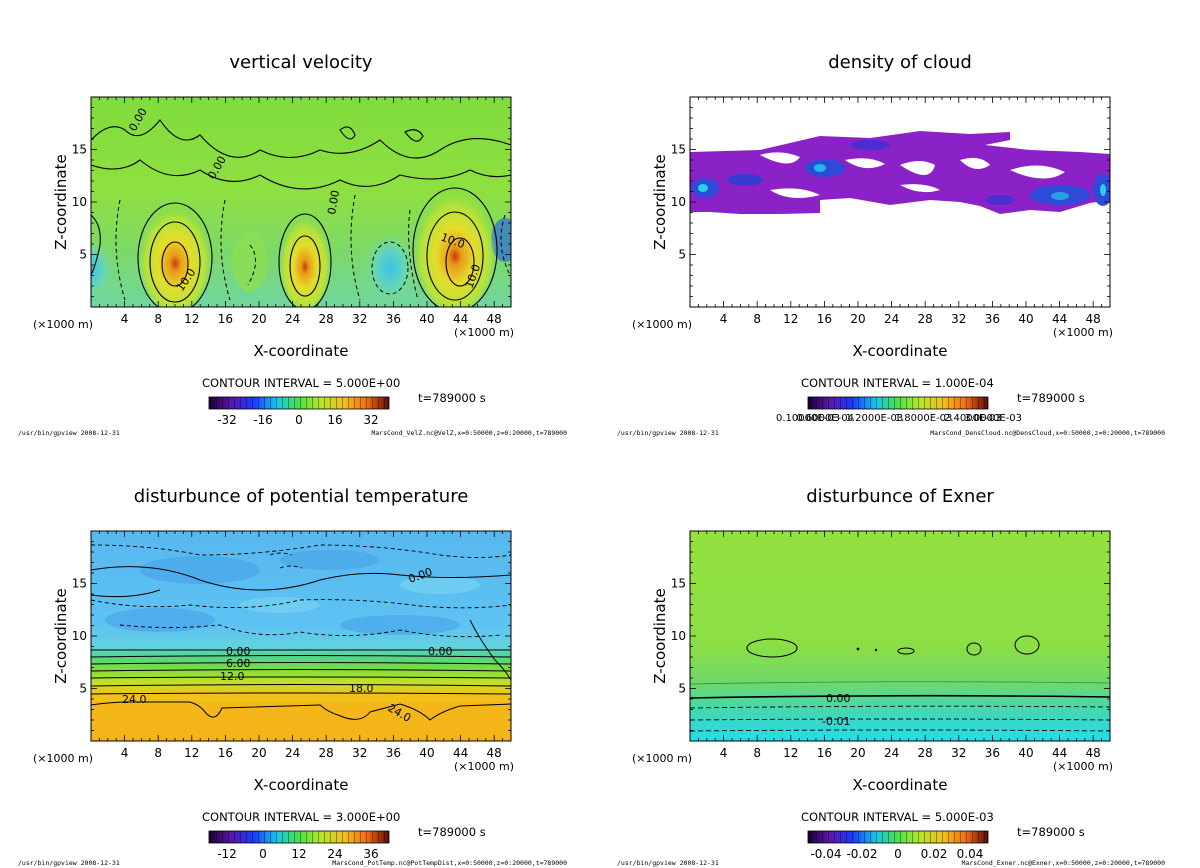  I want to click on contour-label: 24.0, so click(134, 699).